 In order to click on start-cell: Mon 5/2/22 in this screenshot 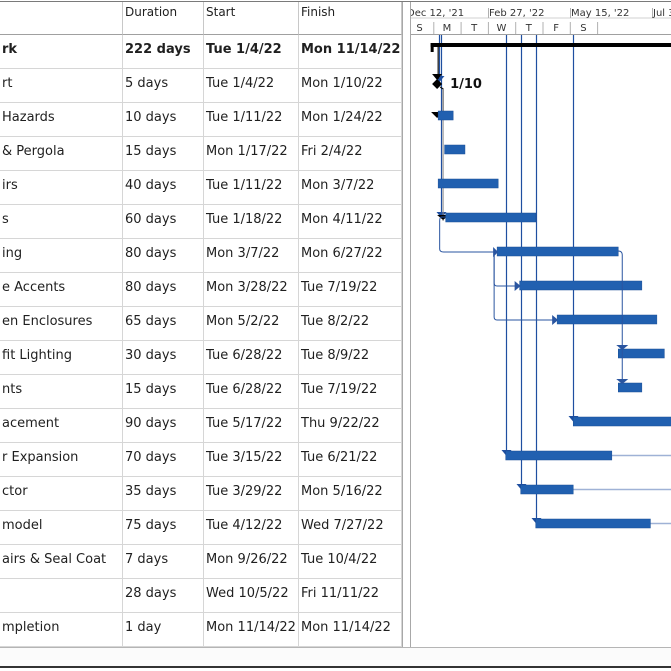, I will do `click(251, 324)`.